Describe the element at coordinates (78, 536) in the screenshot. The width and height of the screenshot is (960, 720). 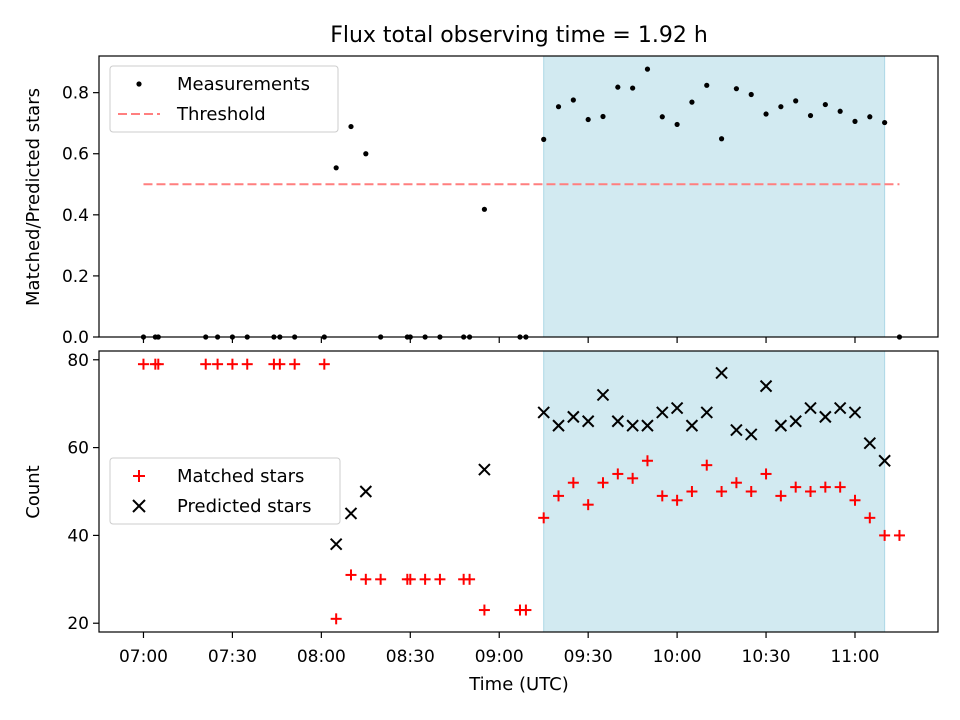
I see `y-tick-label: 40` at that location.